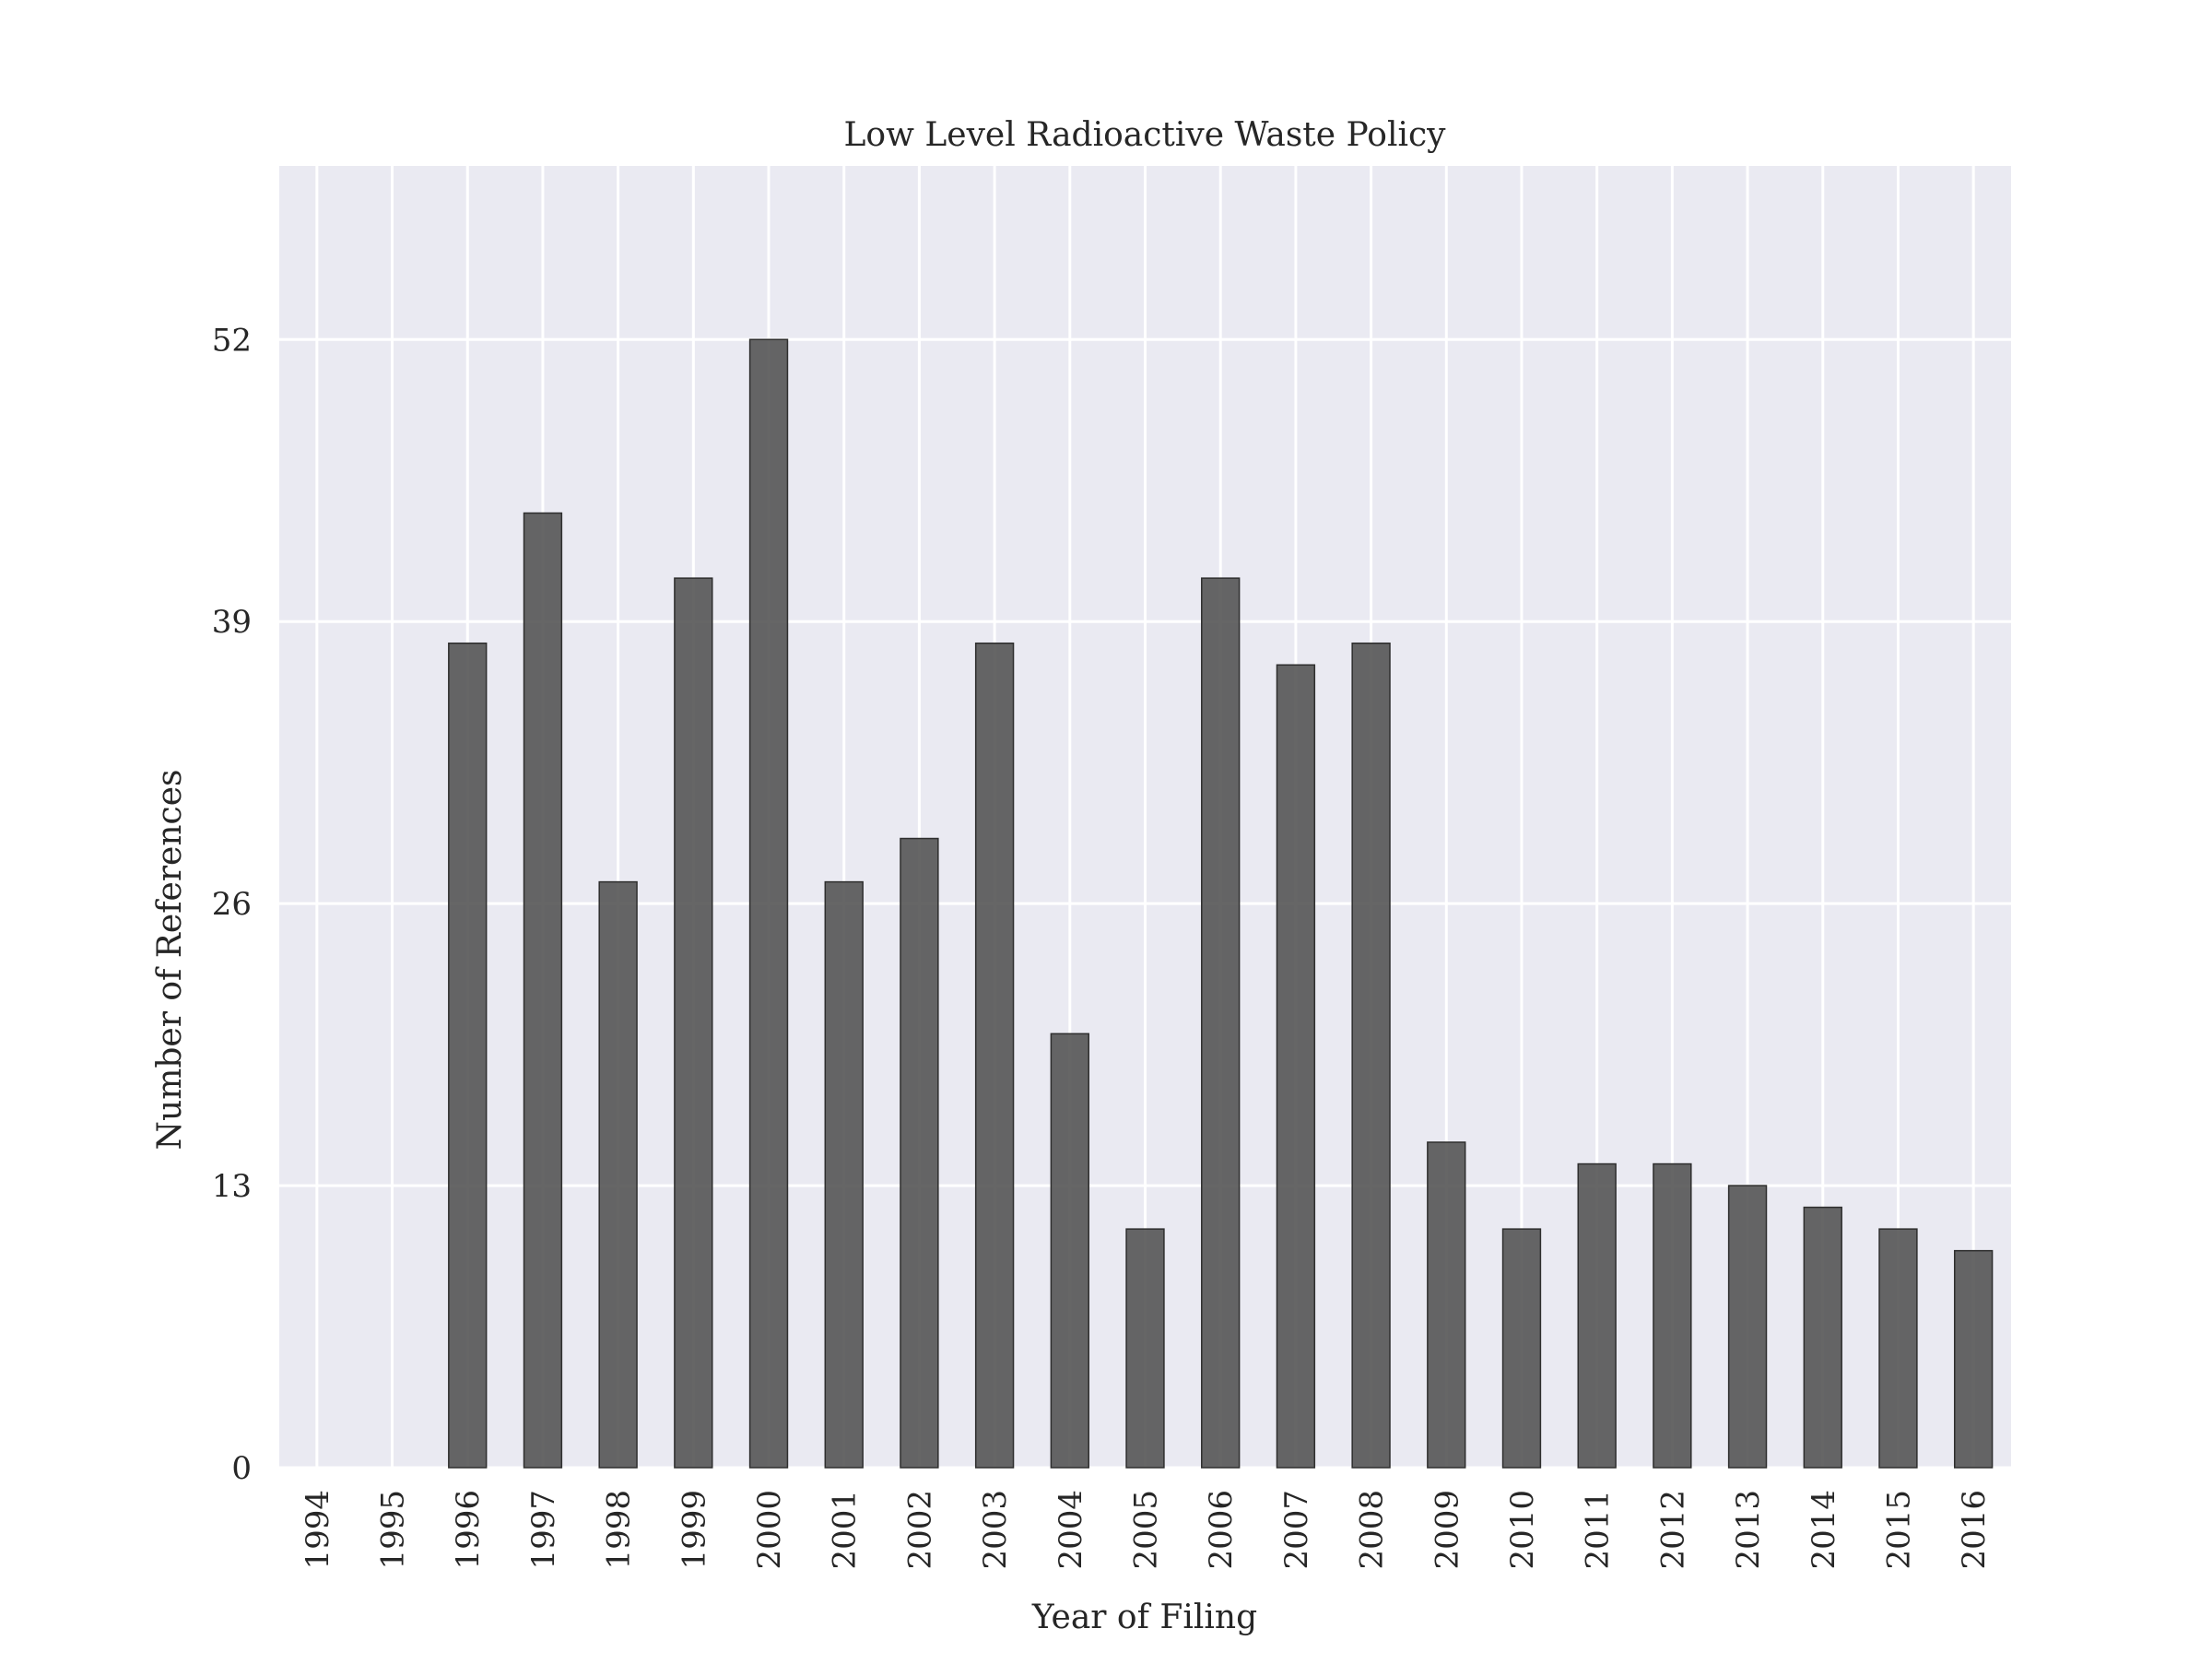 This screenshot has width=2212, height=1664. Describe the element at coordinates (1824, 1530) in the screenshot. I see `x-tick-label: 2014` at that location.